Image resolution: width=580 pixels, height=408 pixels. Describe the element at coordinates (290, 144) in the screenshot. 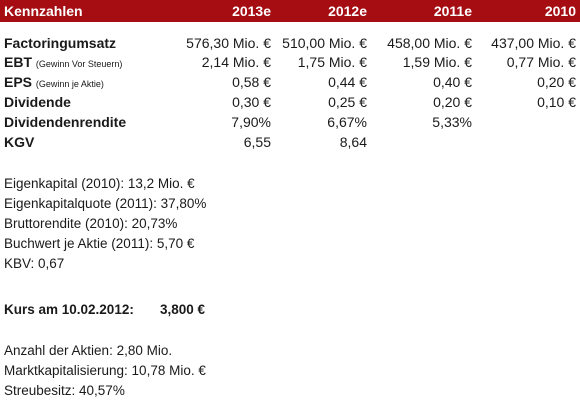

I see `row-kgv: KGV 6,55 8,64` at that location.